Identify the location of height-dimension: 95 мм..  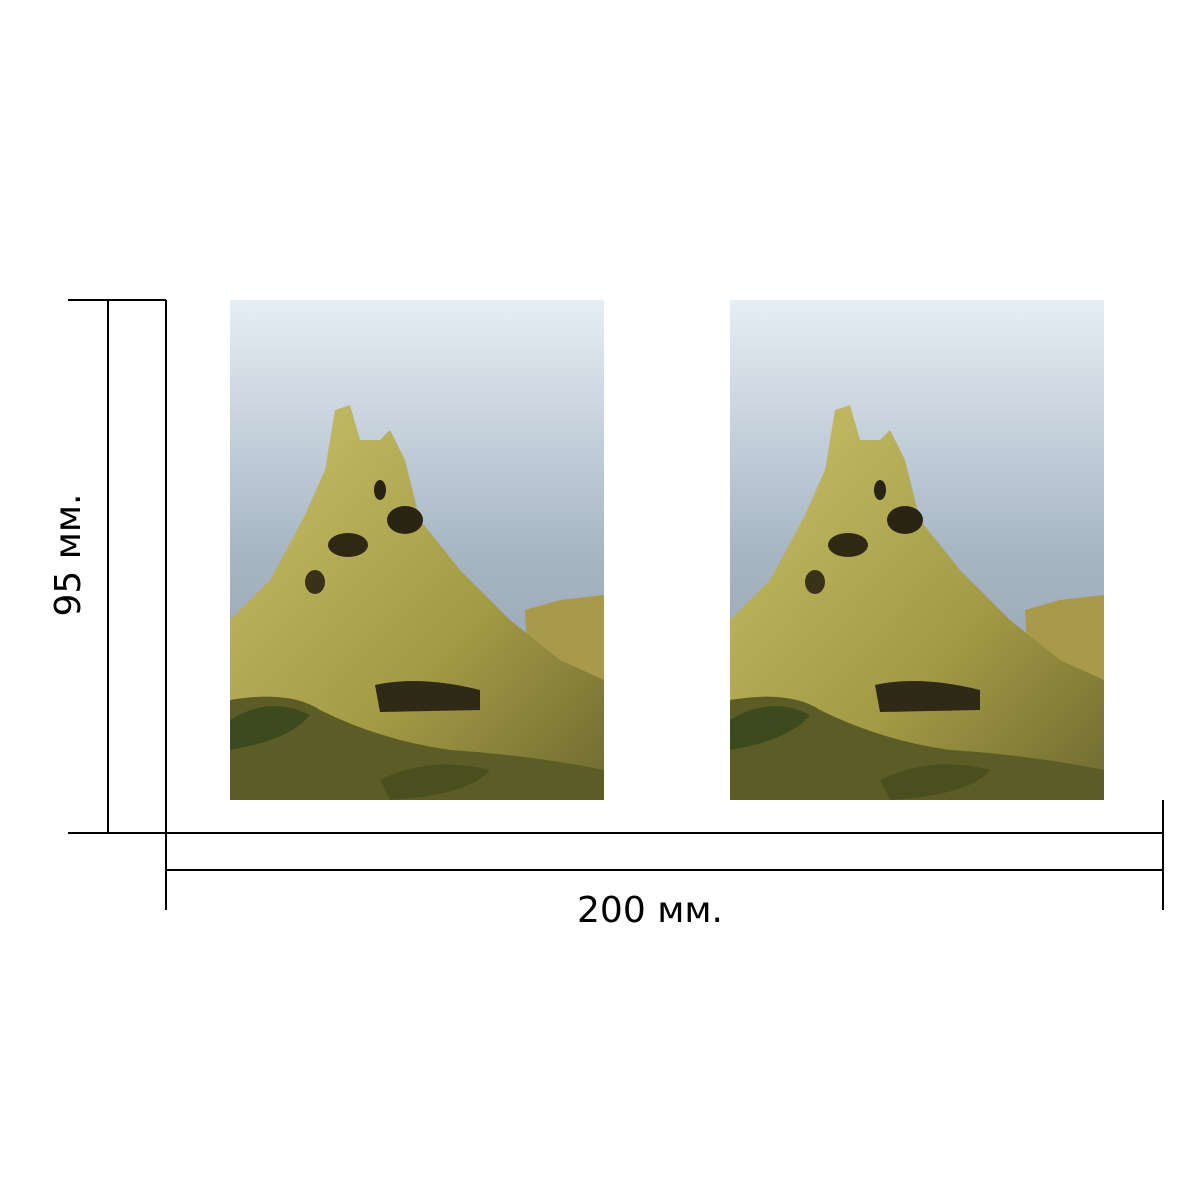
(107, 566).